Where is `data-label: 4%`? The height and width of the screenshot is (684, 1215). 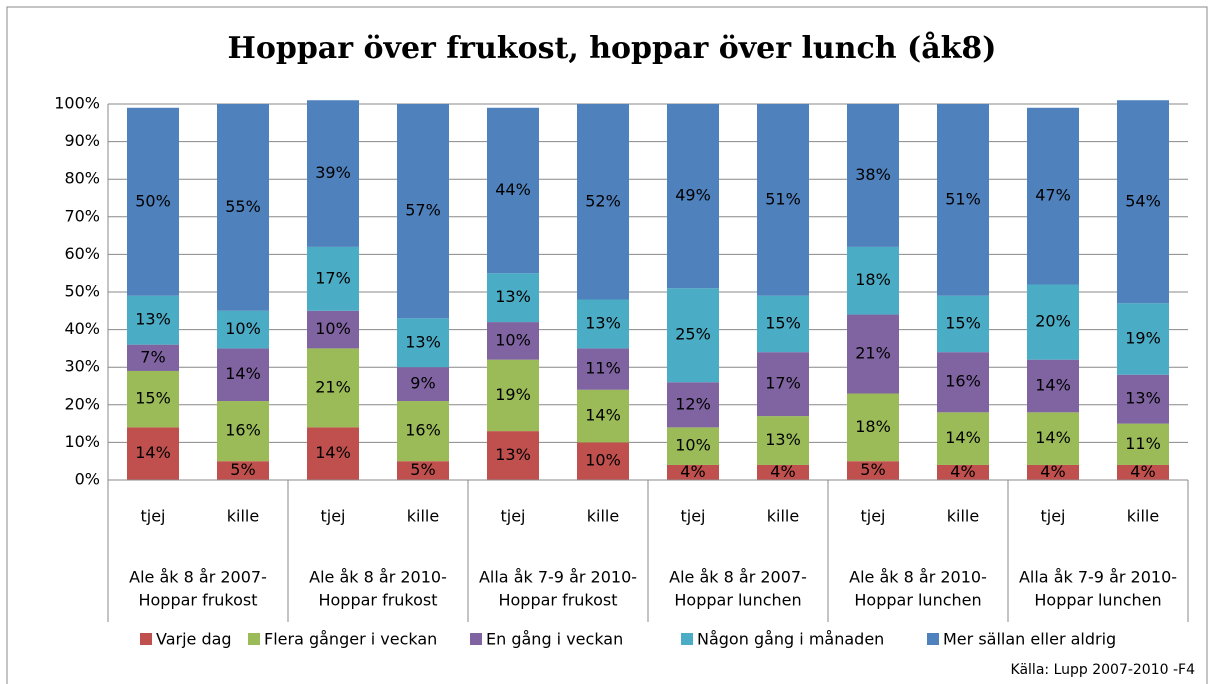
data-label: 4% is located at coordinates (692, 471).